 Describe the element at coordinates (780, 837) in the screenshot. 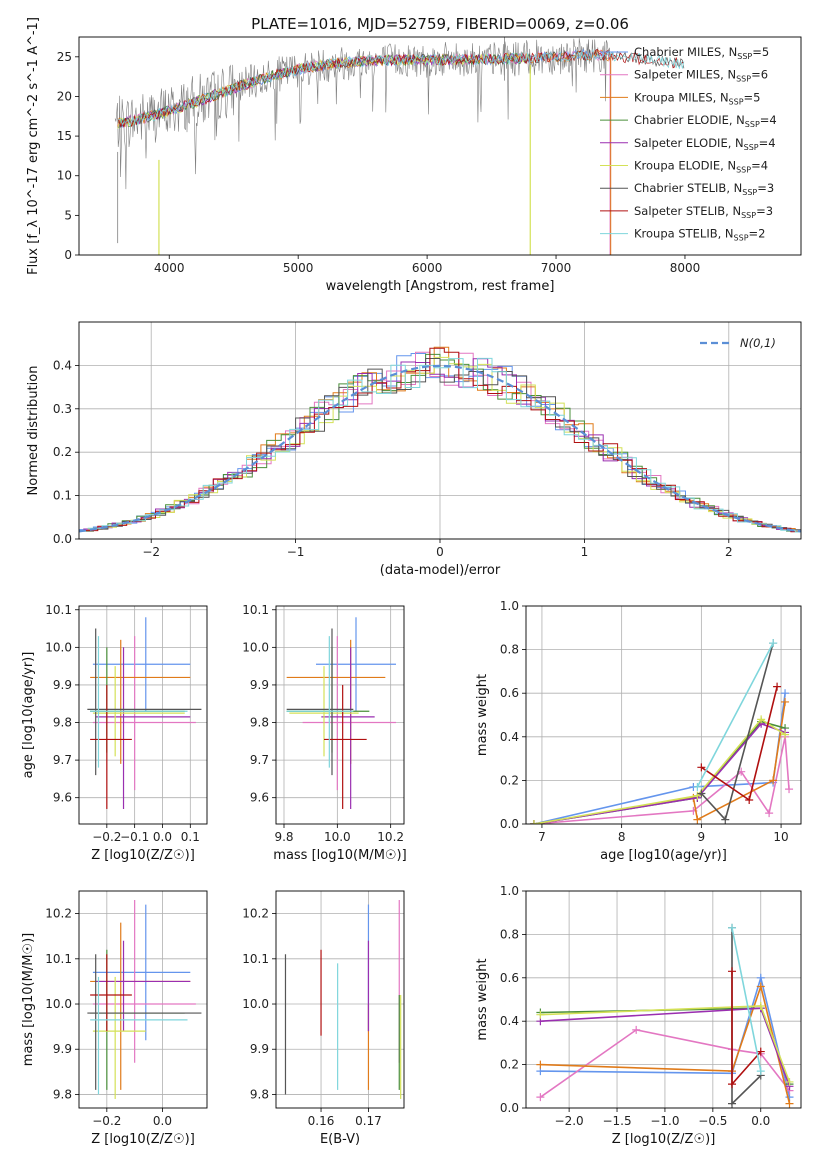

I see `x-tick-label: 10` at that location.